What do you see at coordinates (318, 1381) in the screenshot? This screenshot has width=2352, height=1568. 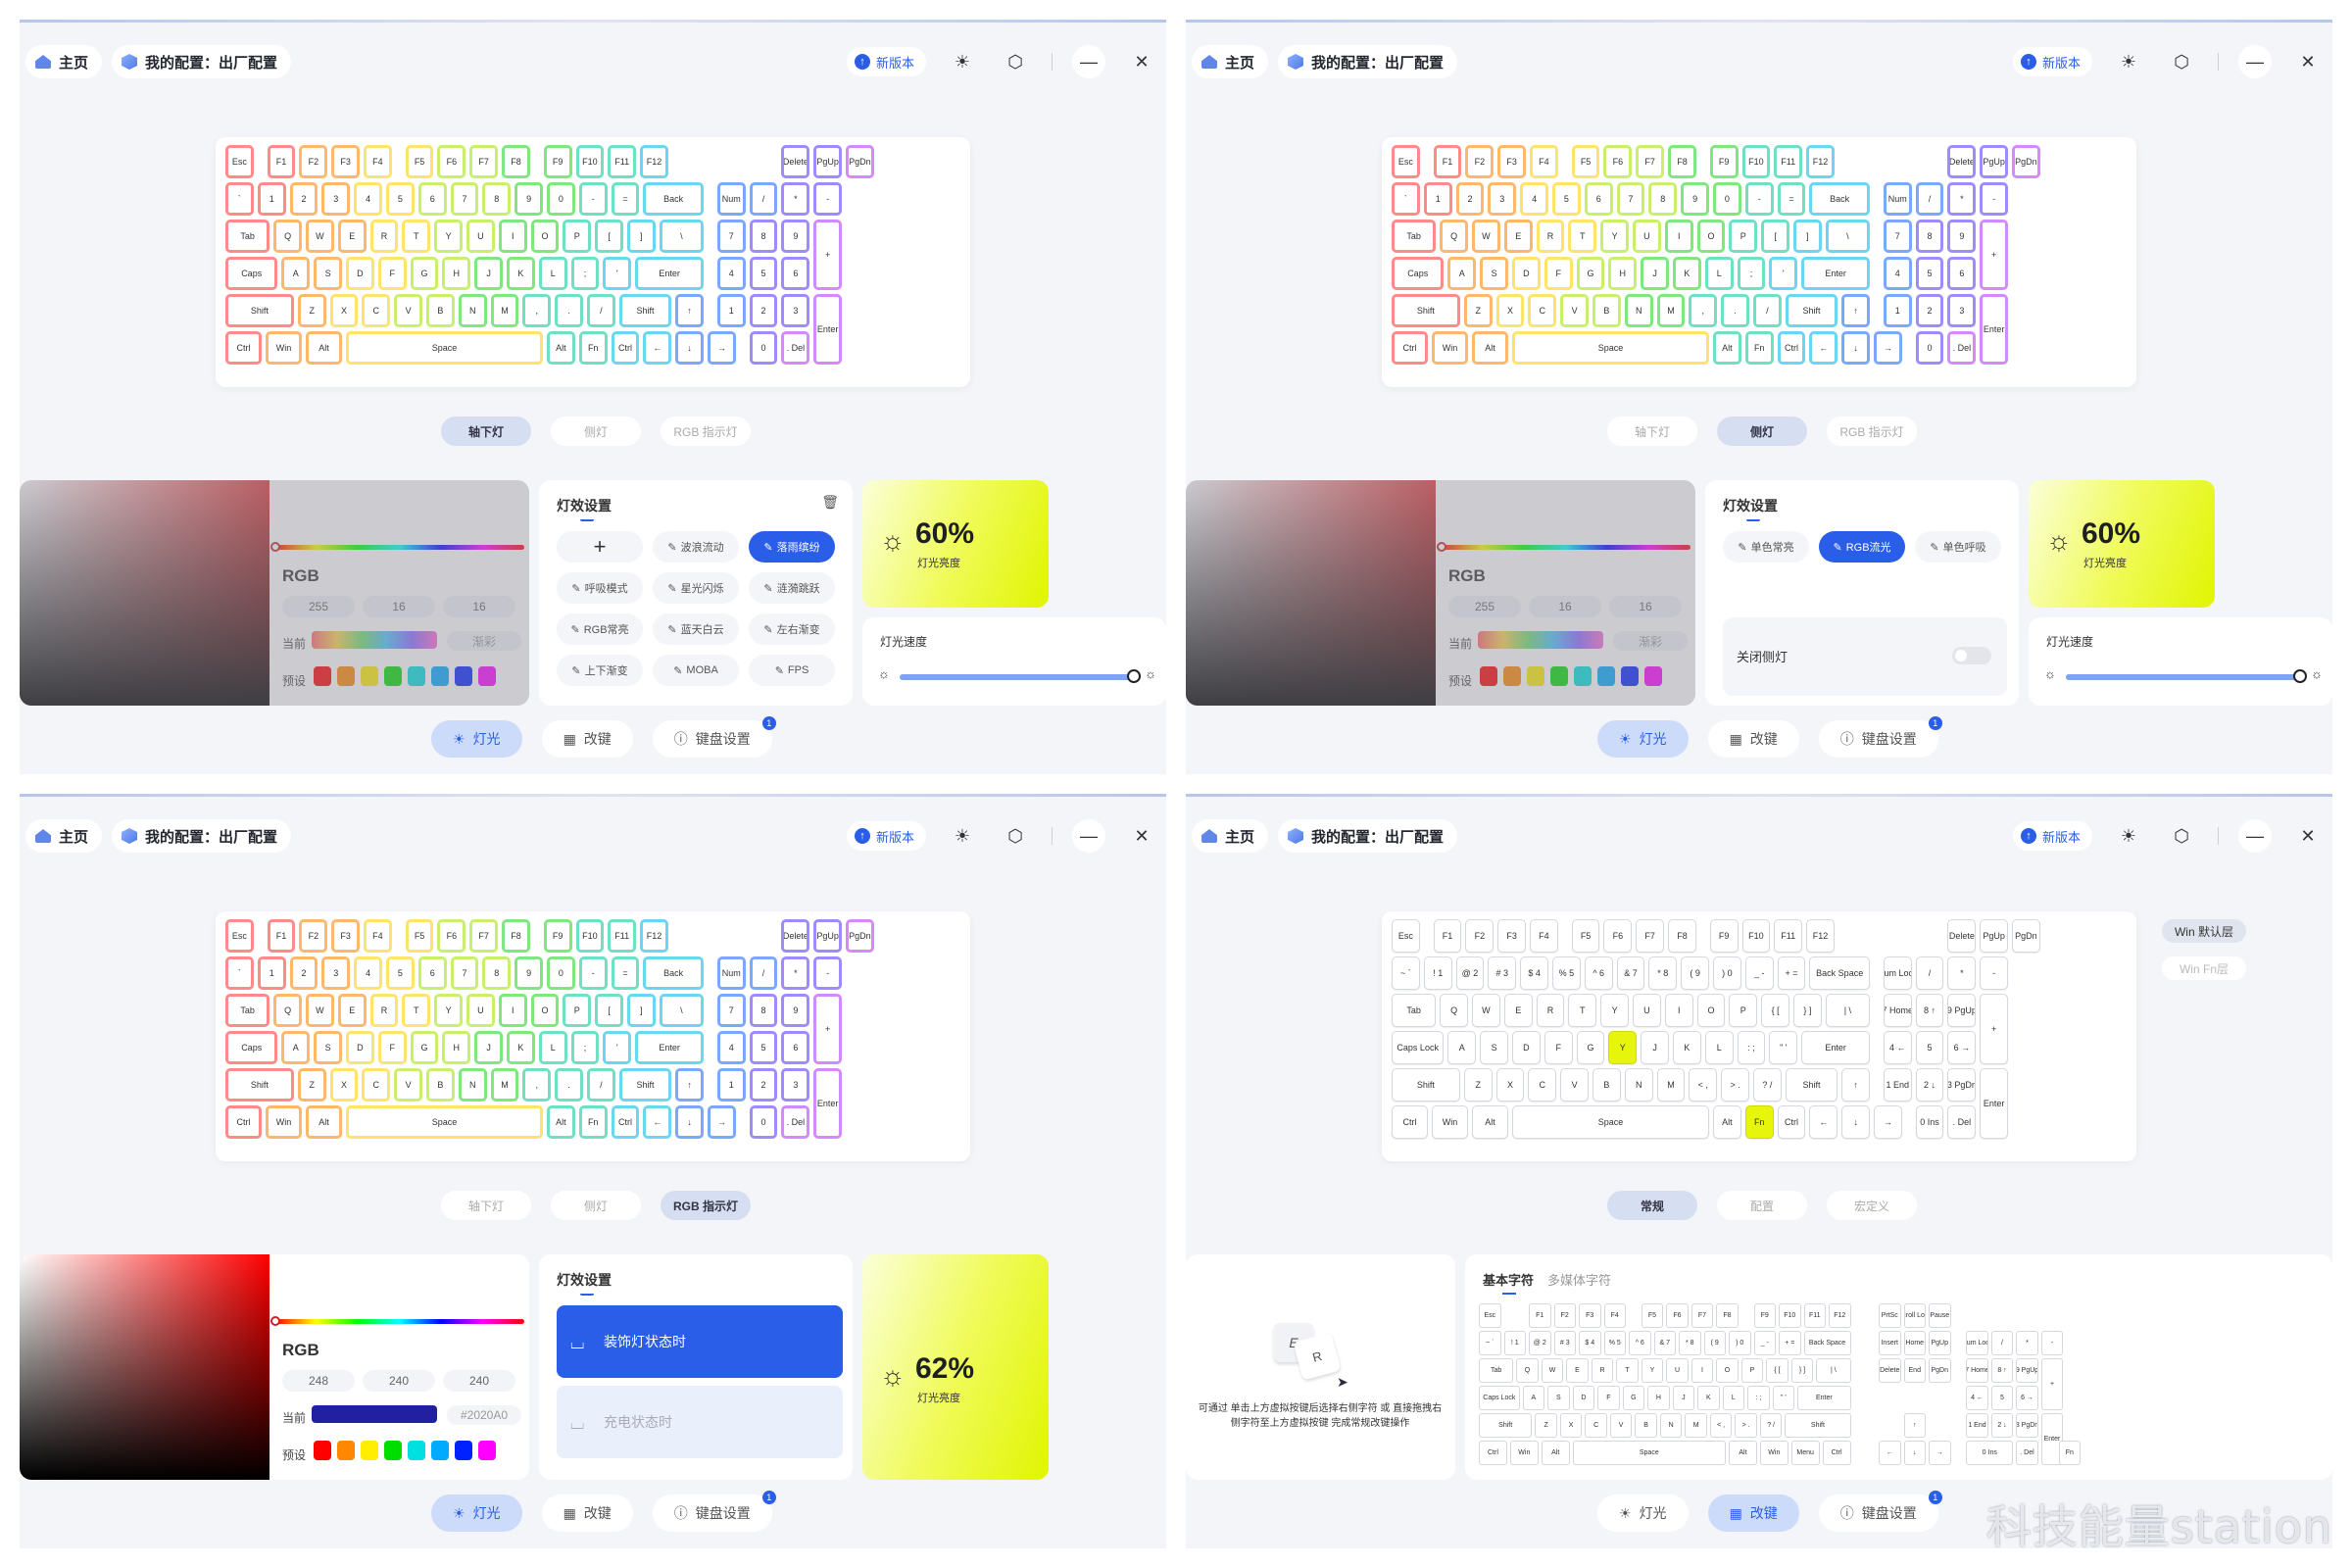 I see `rgb-input: 248` at bounding box center [318, 1381].